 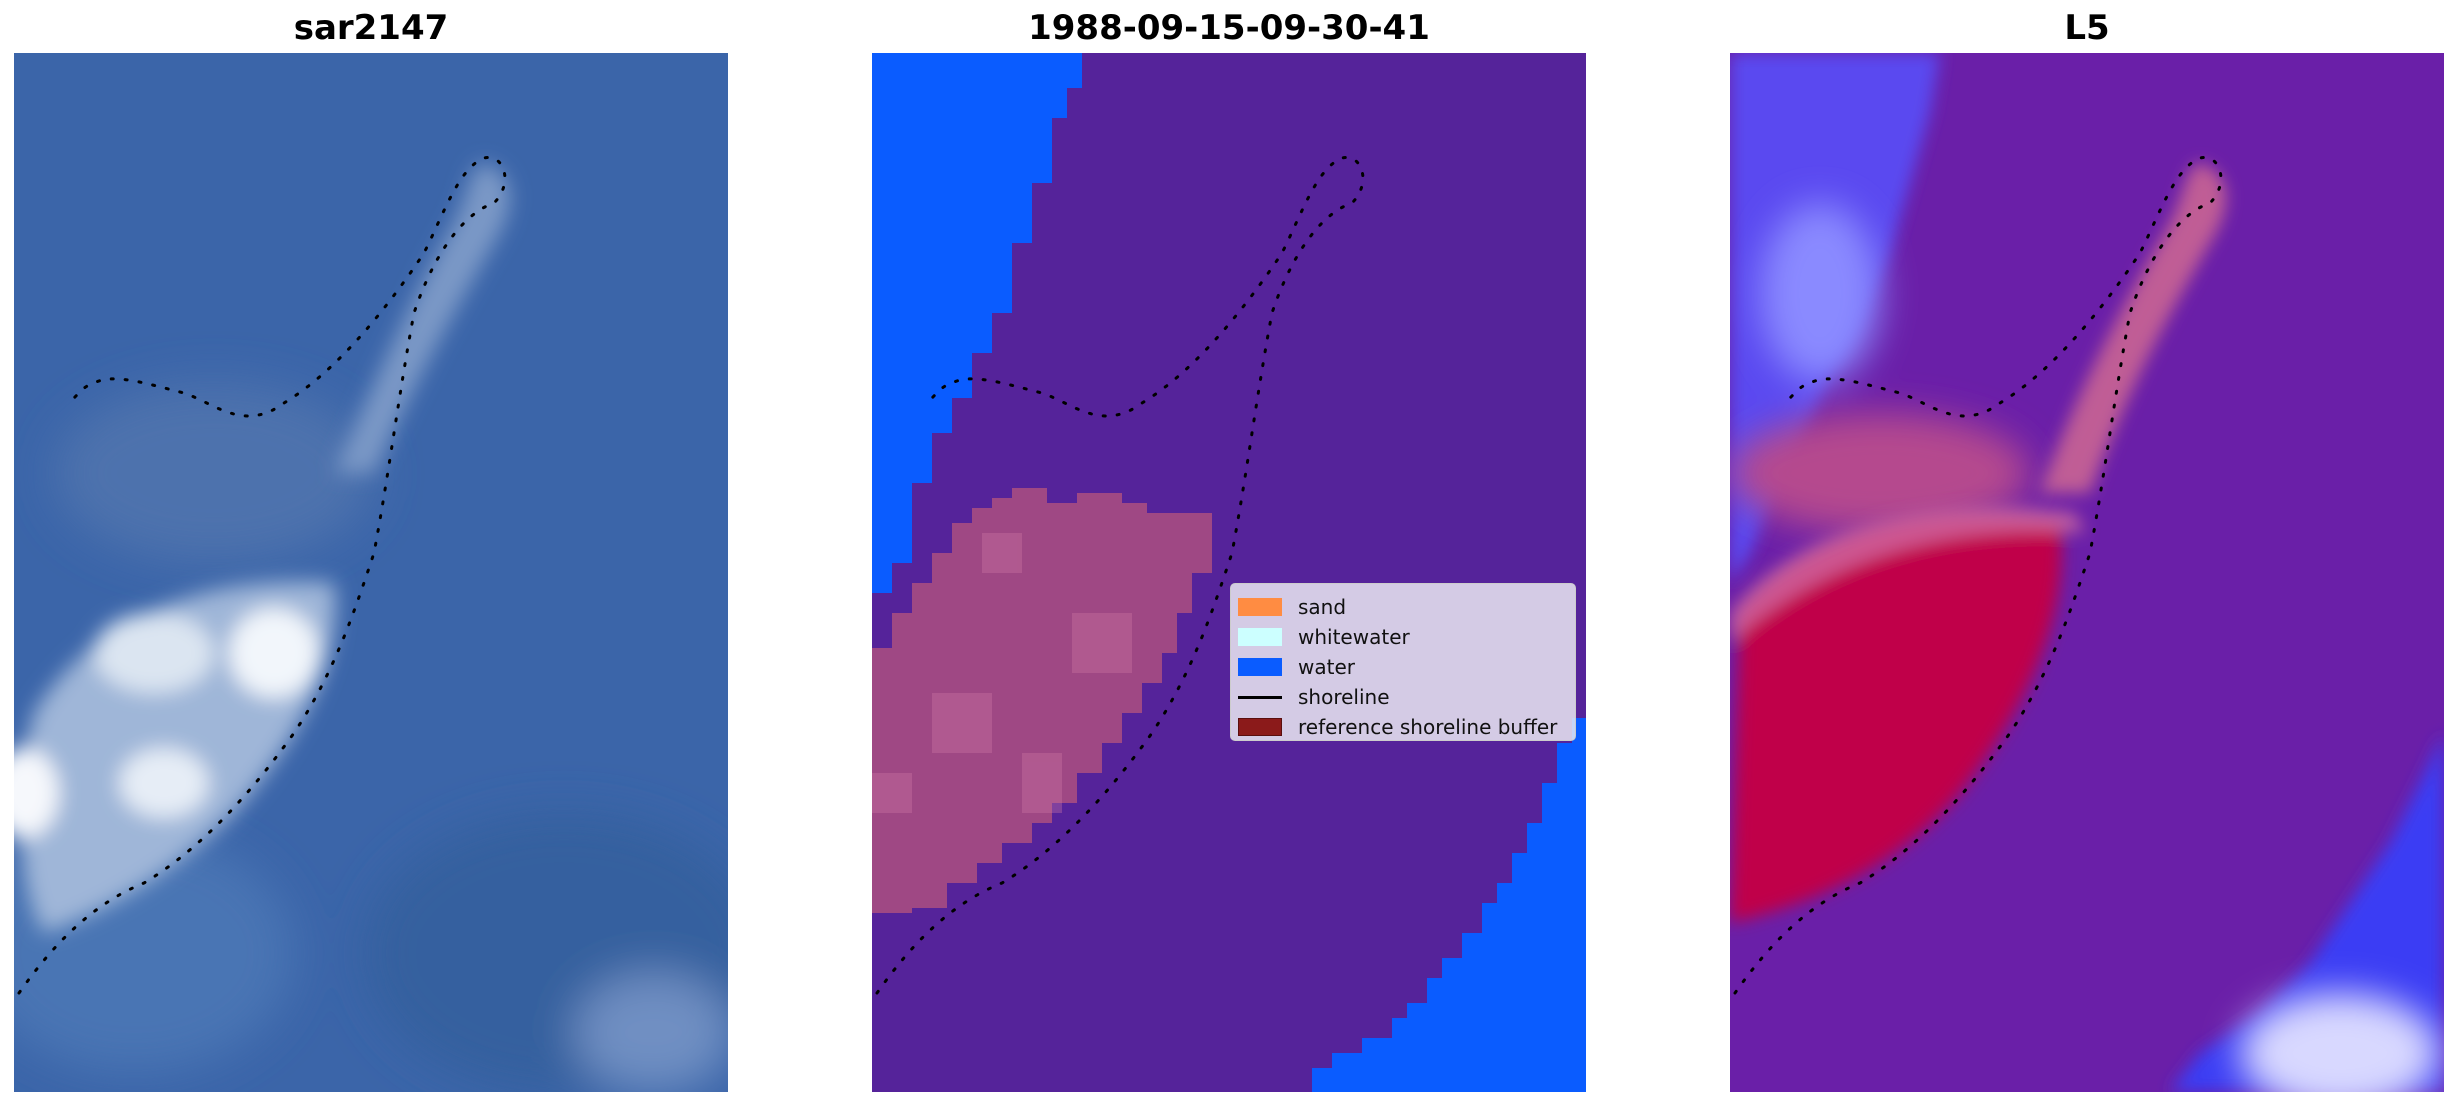 What do you see at coordinates (1322, 607) in the screenshot?
I see `legend-label-sand: sand` at bounding box center [1322, 607].